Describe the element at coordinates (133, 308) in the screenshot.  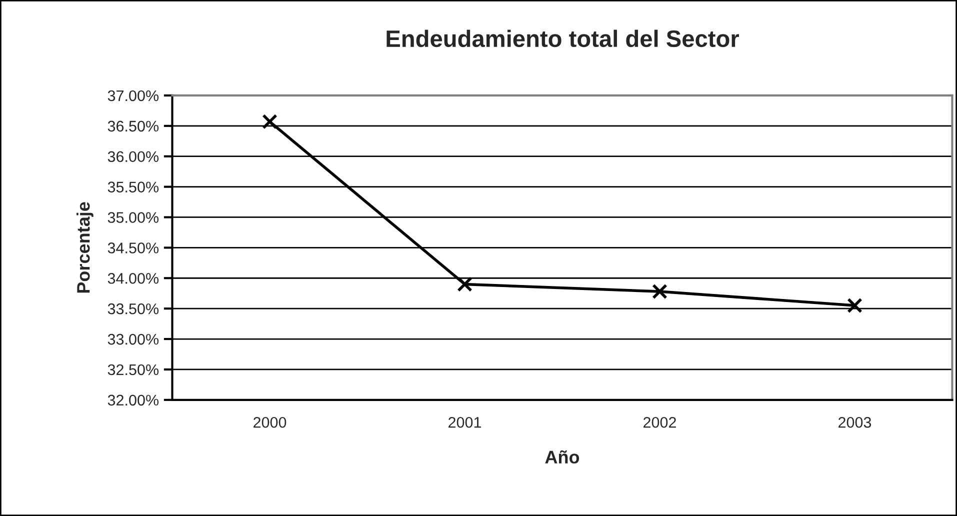
I see `y-tick-label: 33.50%` at that location.